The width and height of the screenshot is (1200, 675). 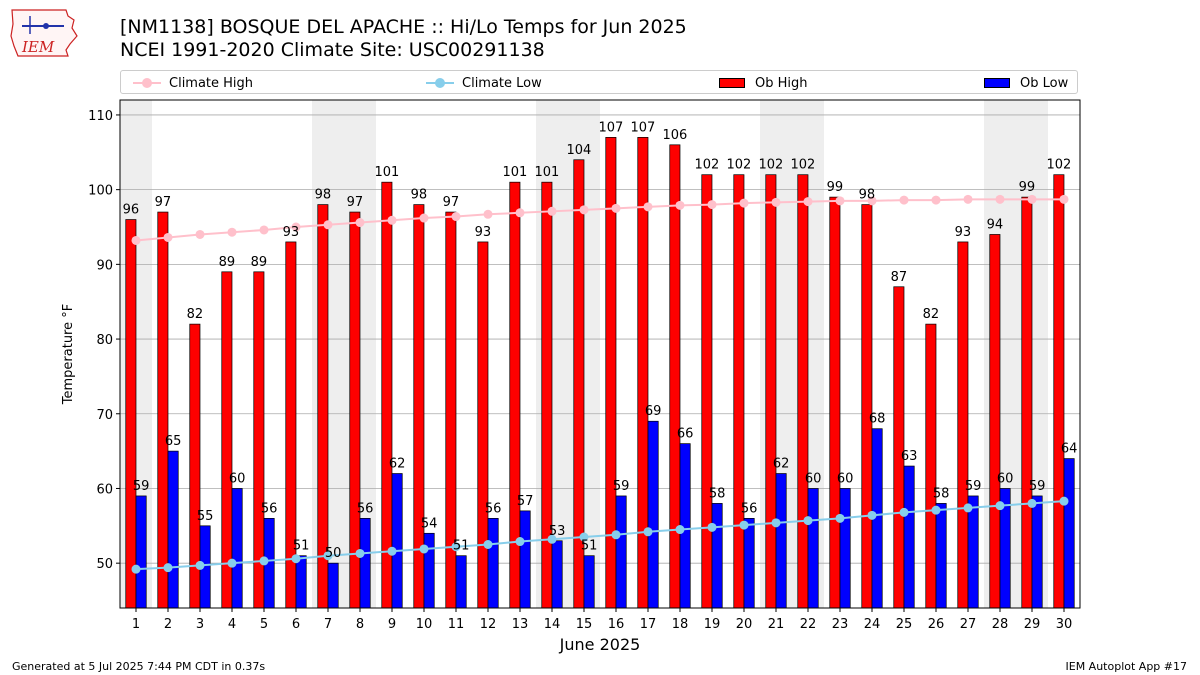 What do you see at coordinates (104, 340) in the screenshot?
I see `y-tick-label: 80` at bounding box center [104, 340].